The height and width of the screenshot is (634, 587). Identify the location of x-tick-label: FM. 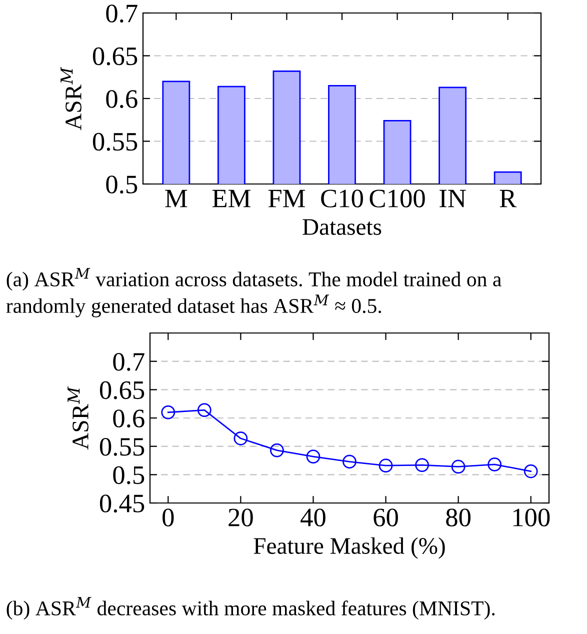
(287, 199).